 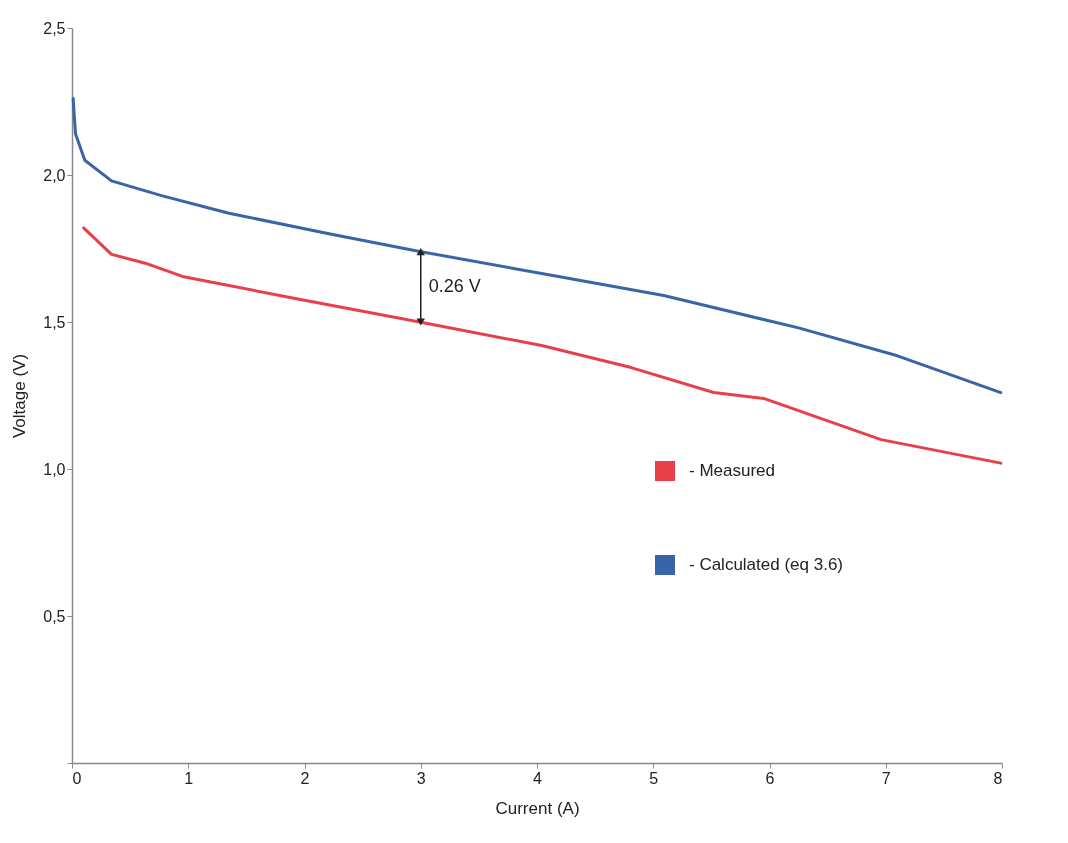 I want to click on x-tick-label: 5, so click(x=654, y=778).